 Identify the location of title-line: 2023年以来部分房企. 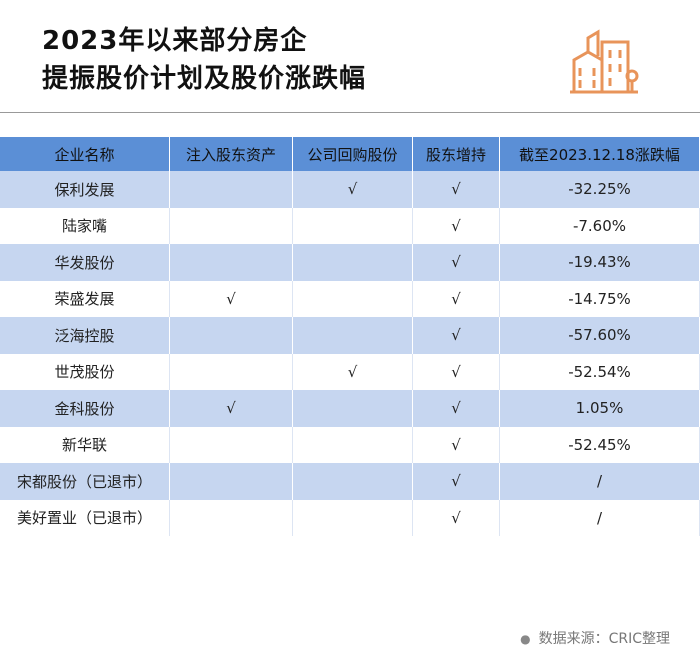
(175, 41).